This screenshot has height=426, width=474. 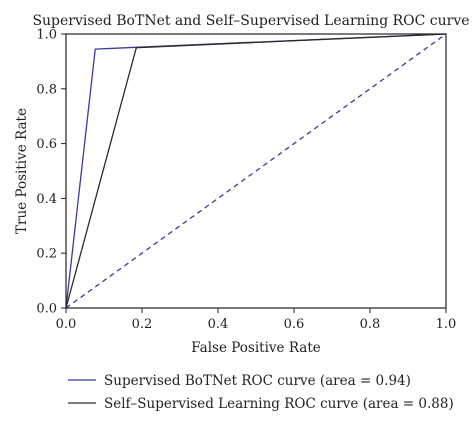 What do you see at coordinates (46, 89) in the screenshot?
I see `y-tick-label: 0.8` at bounding box center [46, 89].